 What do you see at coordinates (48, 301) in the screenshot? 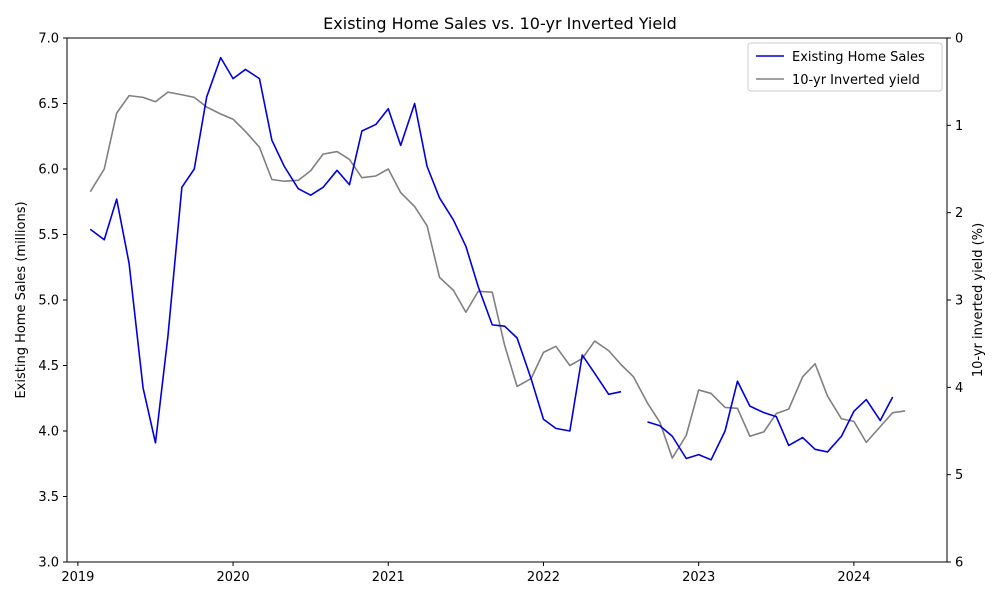
I see `y-left-tick-label: 5.0` at bounding box center [48, 301].